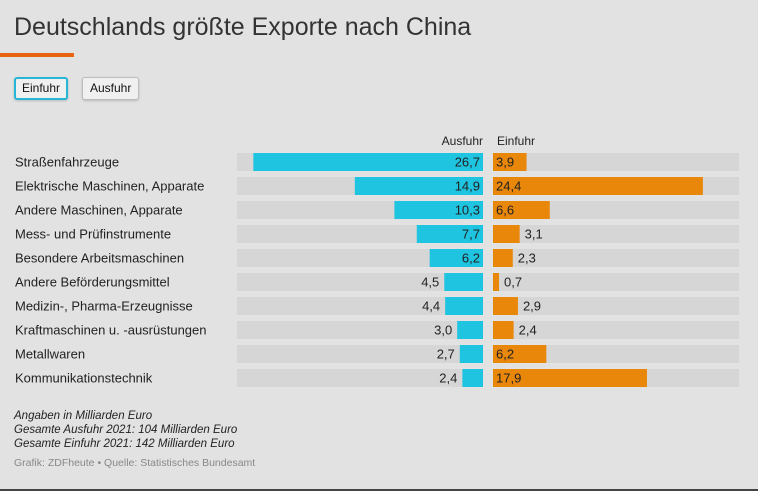 Image resolution: width=758 pixels, height=491 pixels. I want to click on ausfuhr-value-label: 14,9, so click(467, 186).